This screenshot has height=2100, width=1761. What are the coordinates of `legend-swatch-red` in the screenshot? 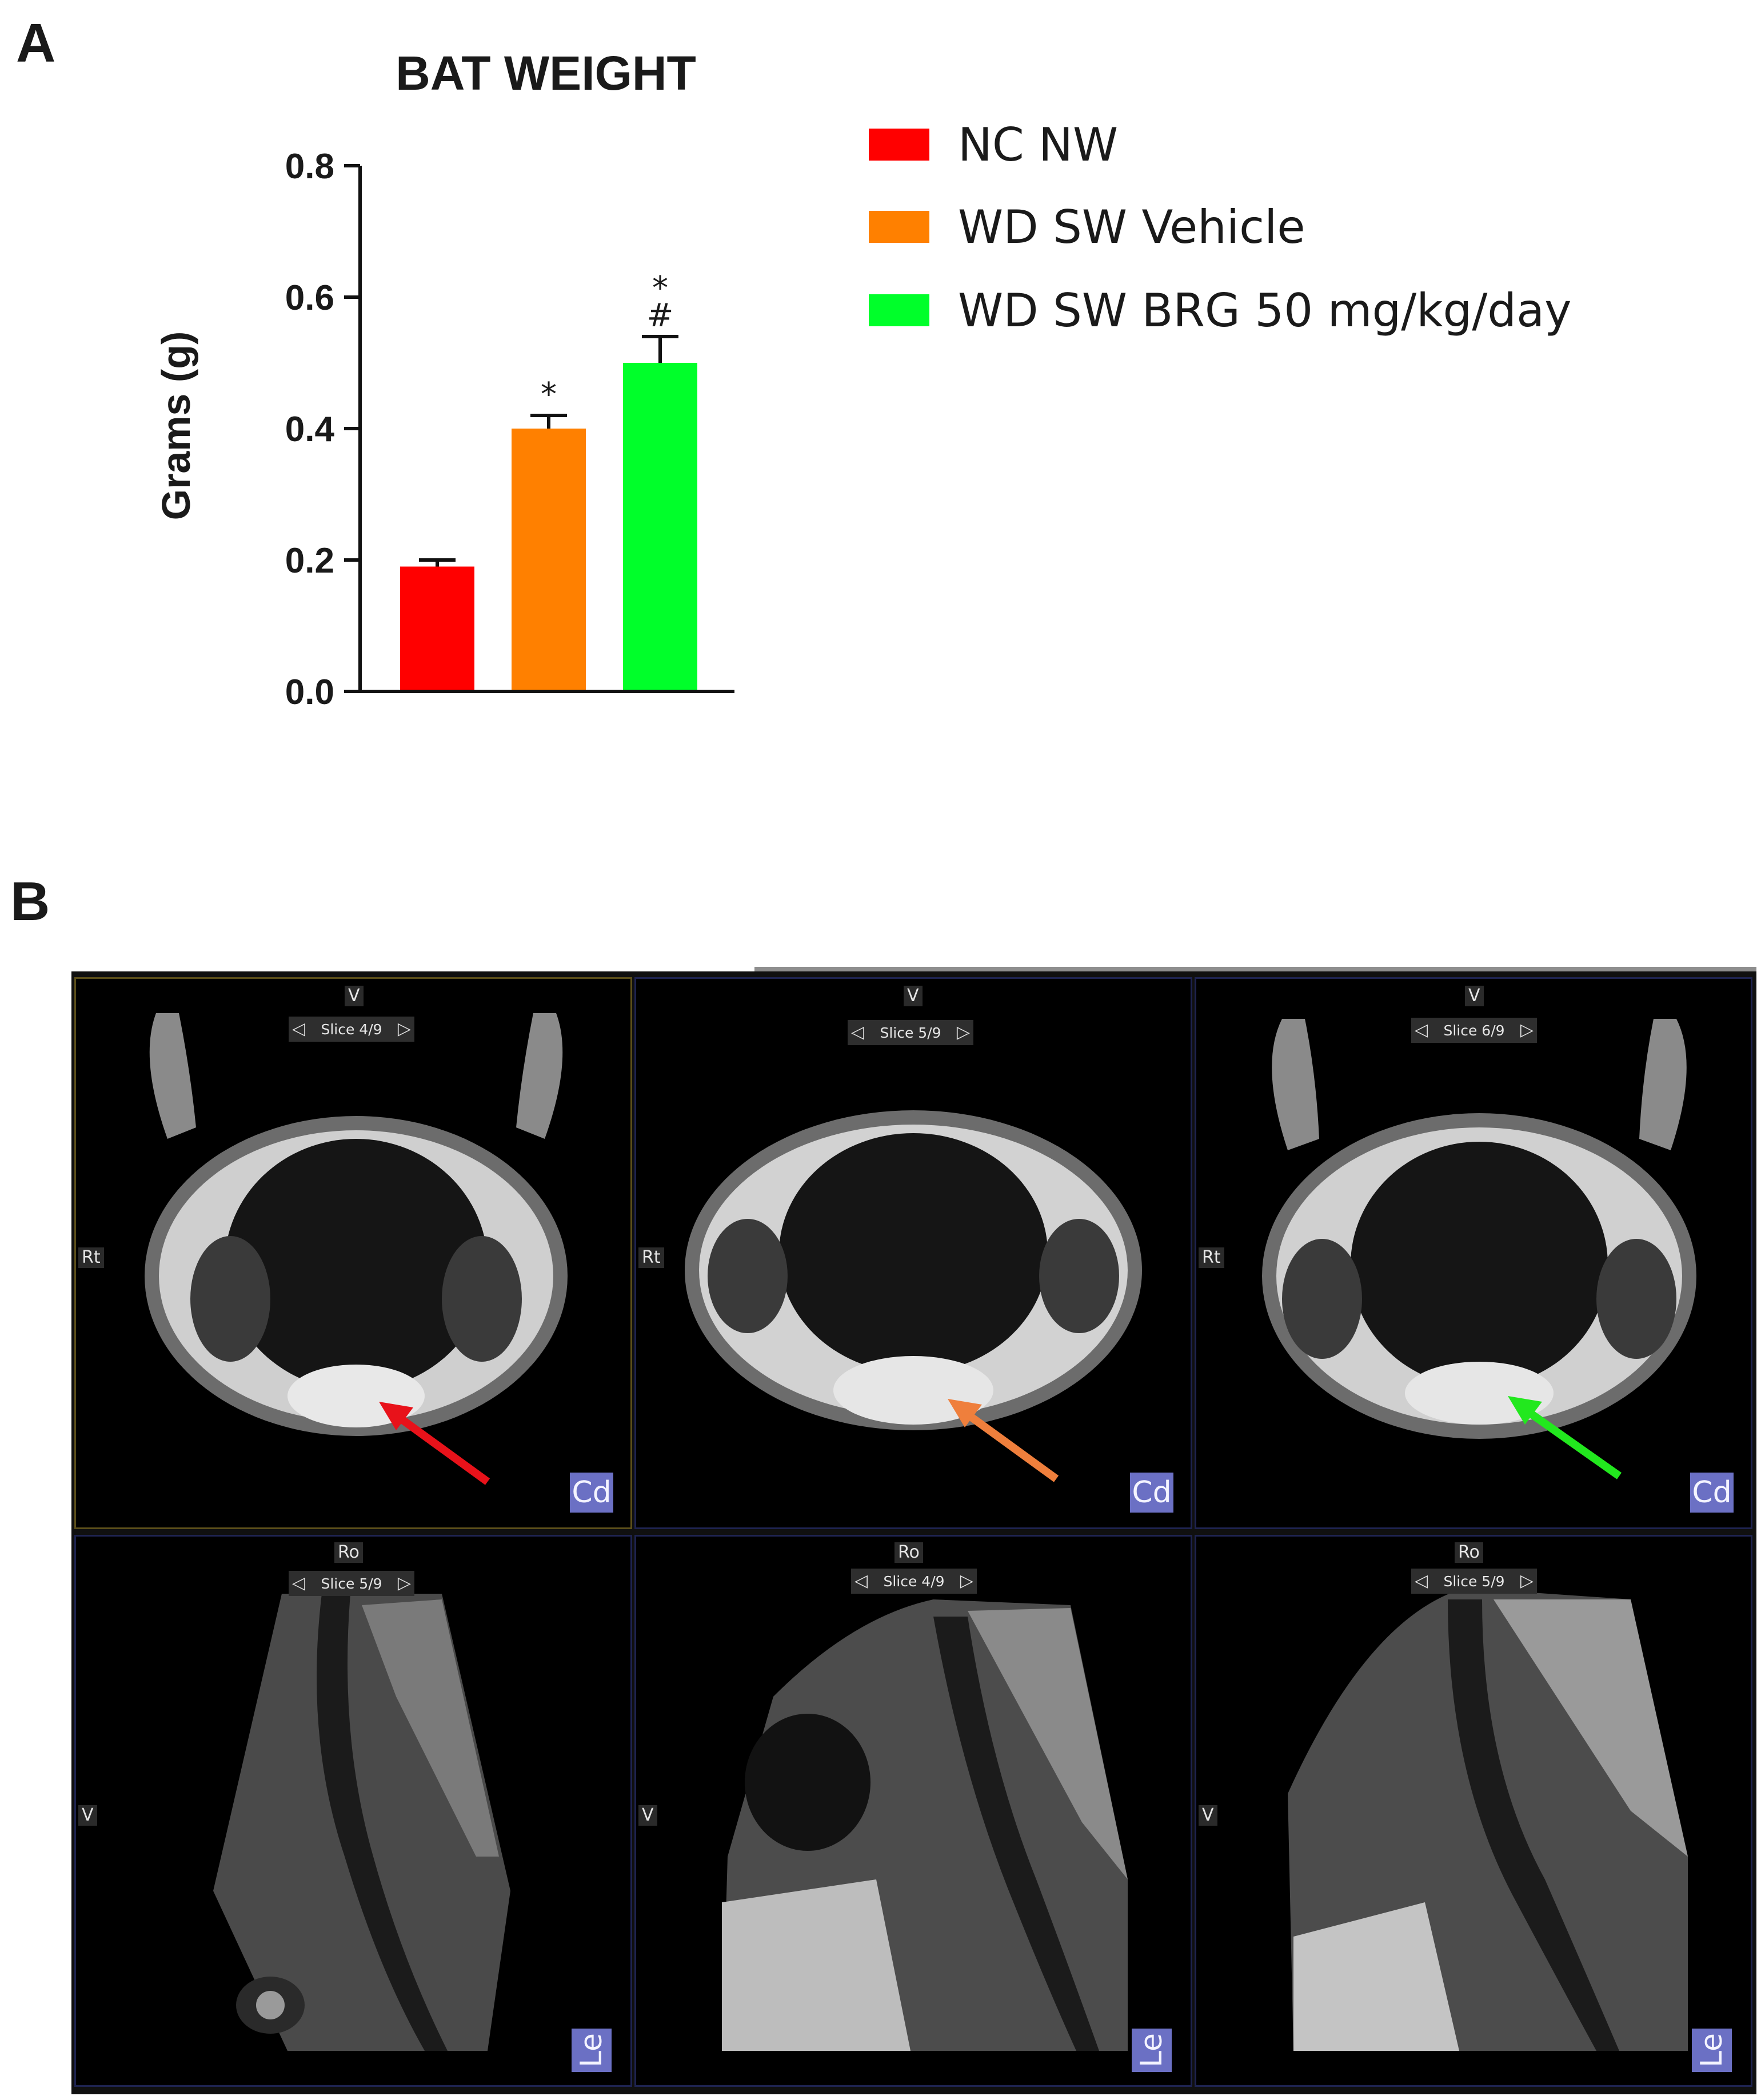 It's located at (899, 145).